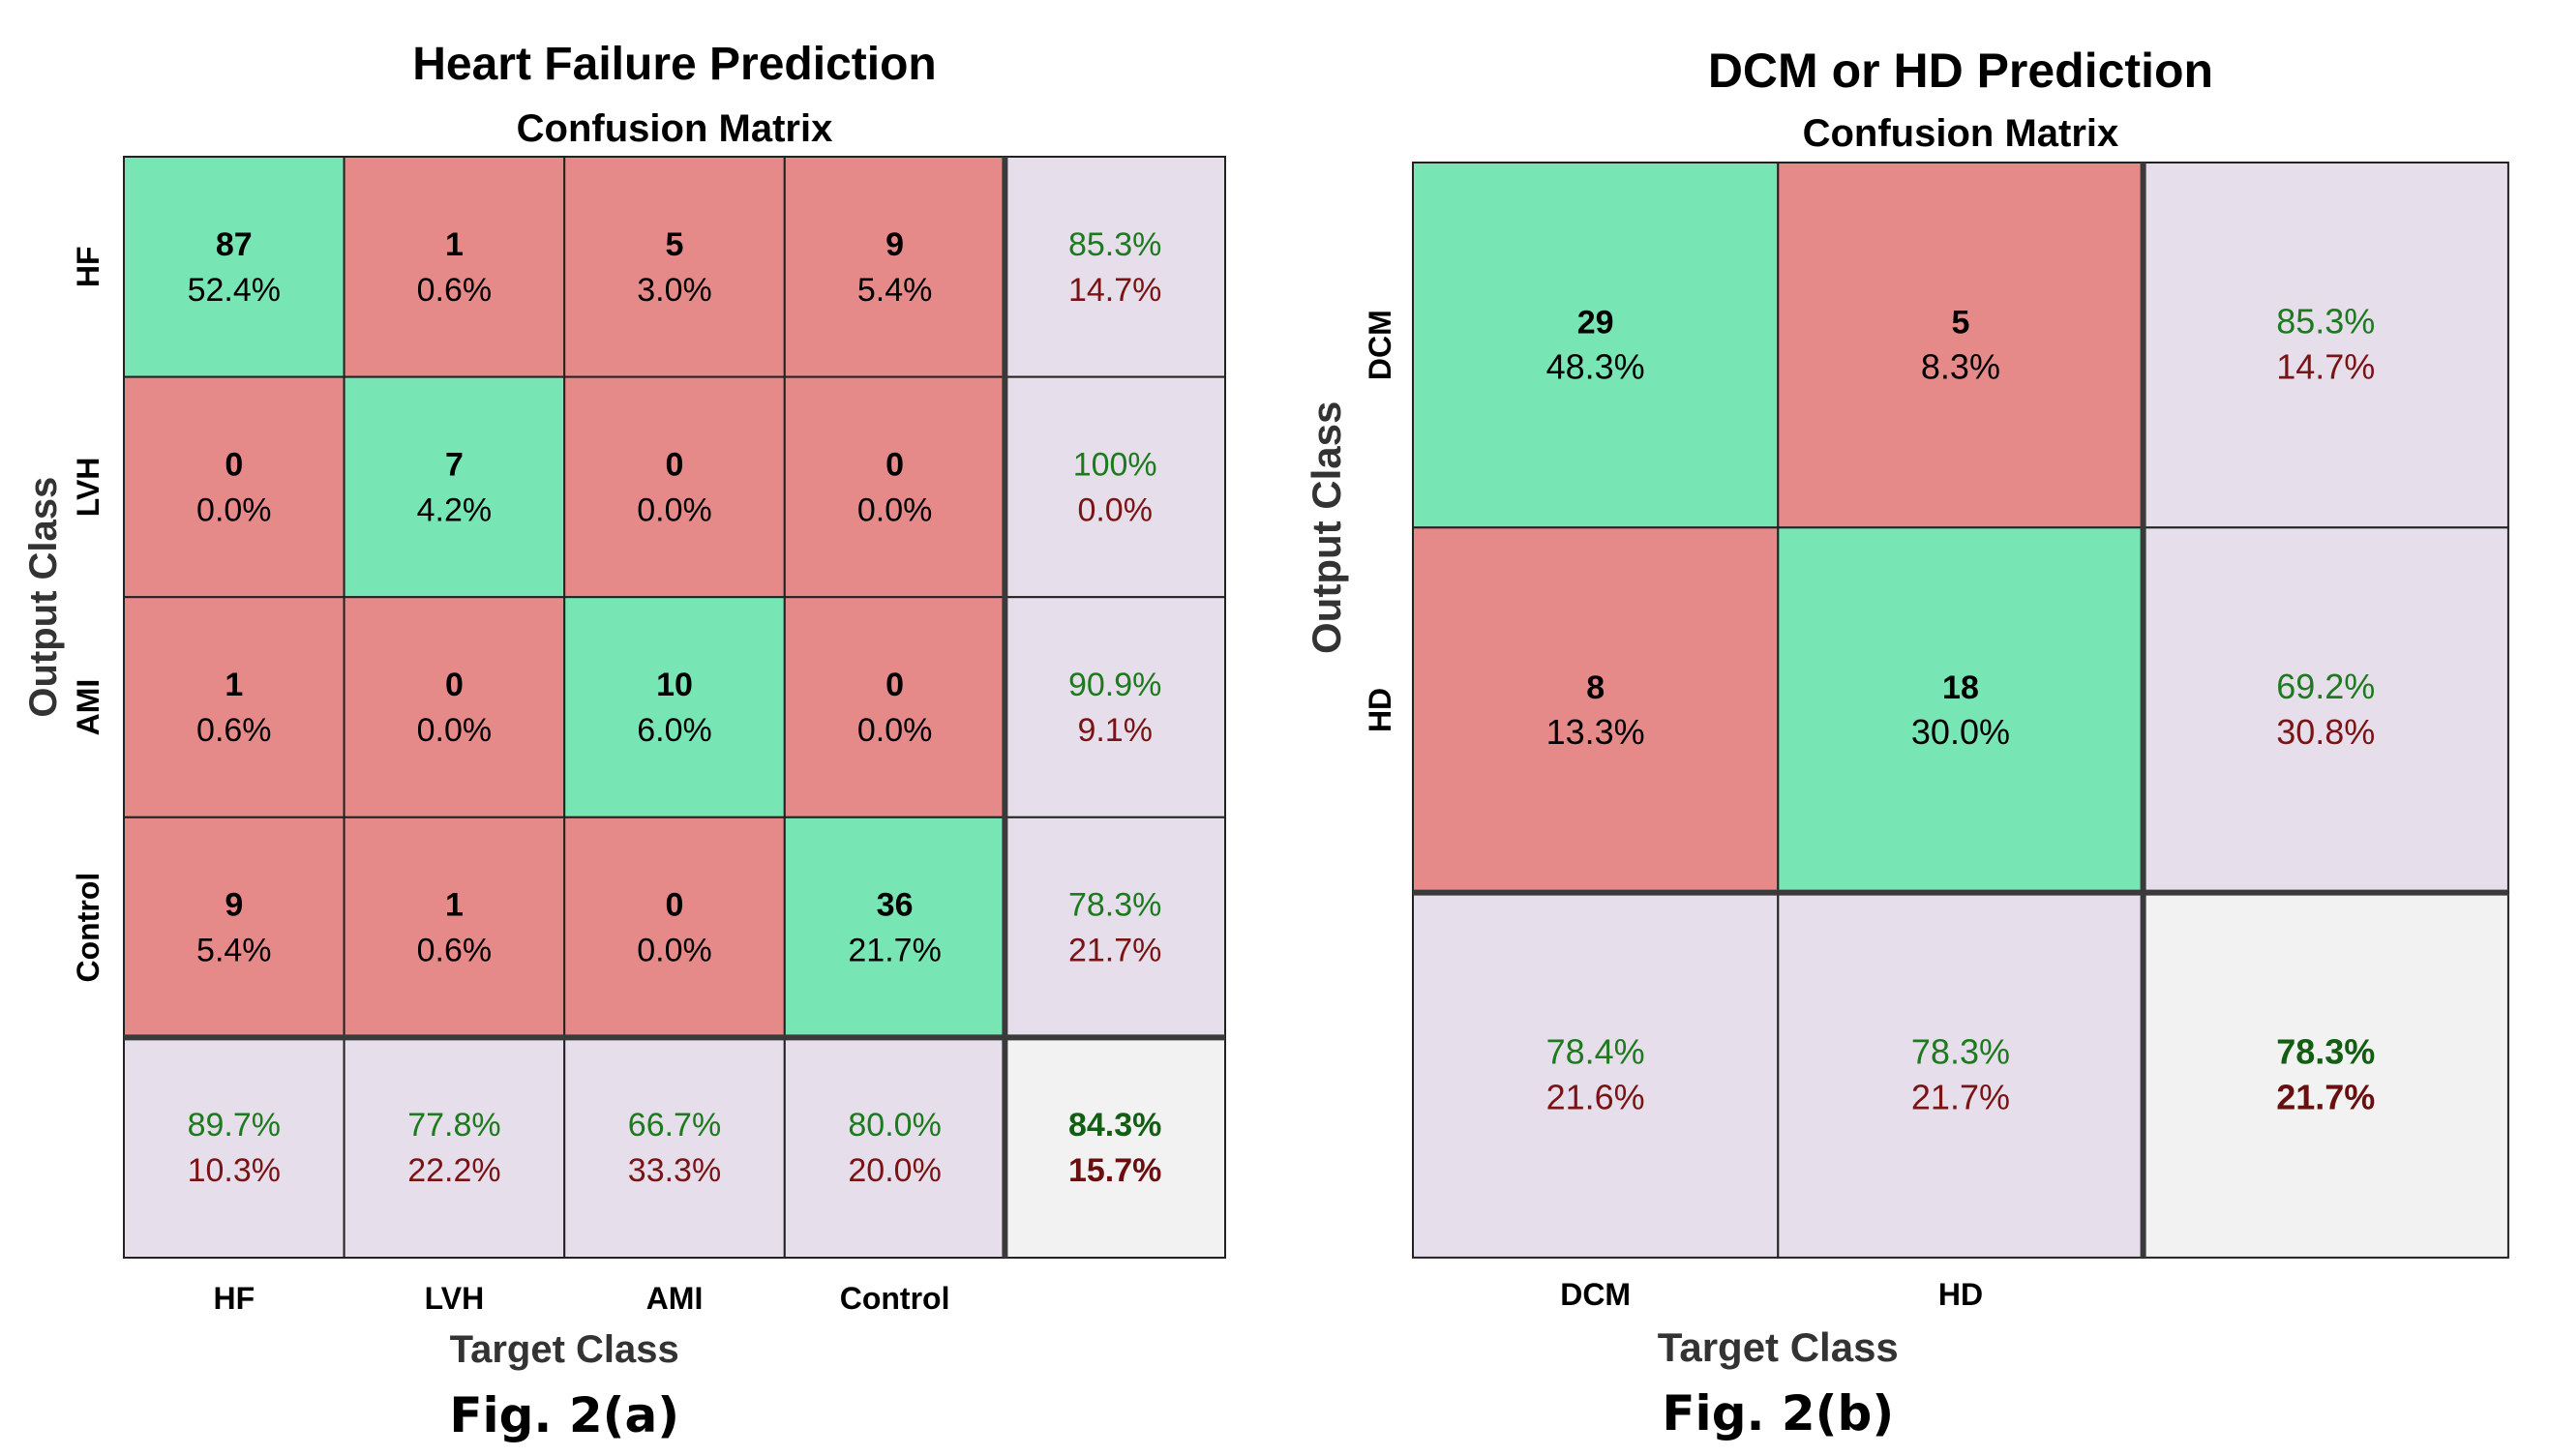  What do you see at coordinates (88, 266) in the screenshot?
I see `y-tick-label: HF` at bounding box center [88, 266].